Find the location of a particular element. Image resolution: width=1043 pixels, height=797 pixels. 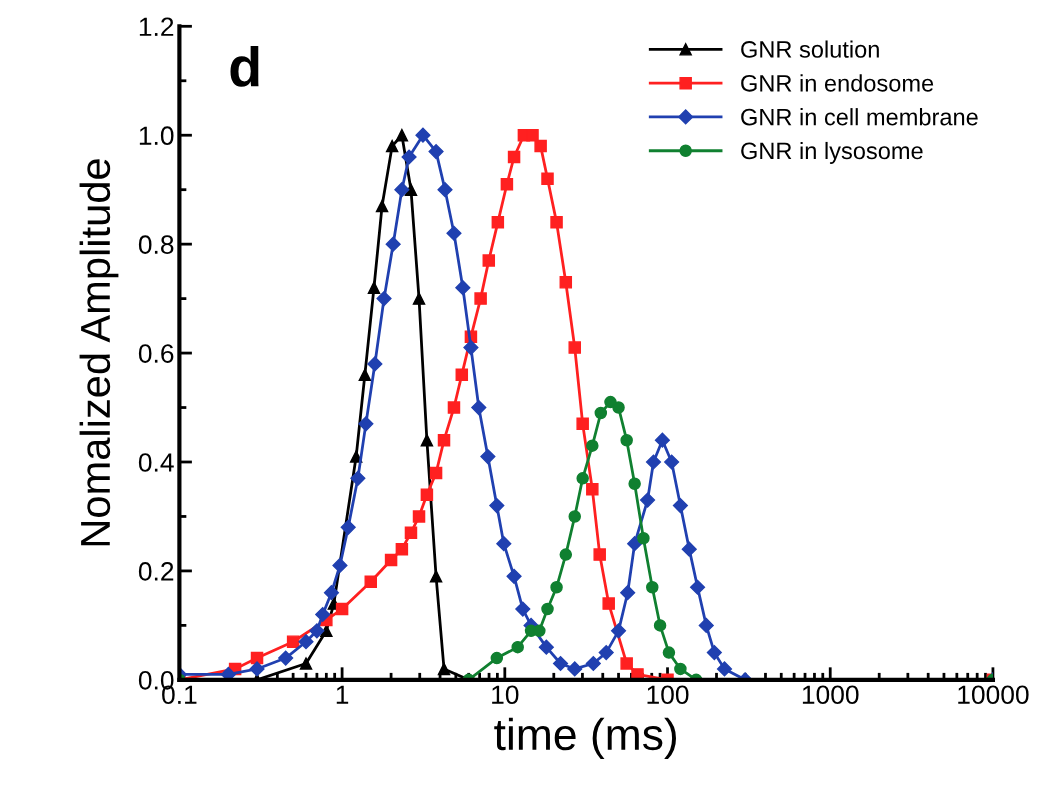

y-tick-label: 0.2 is located at coordinates (156, 571).